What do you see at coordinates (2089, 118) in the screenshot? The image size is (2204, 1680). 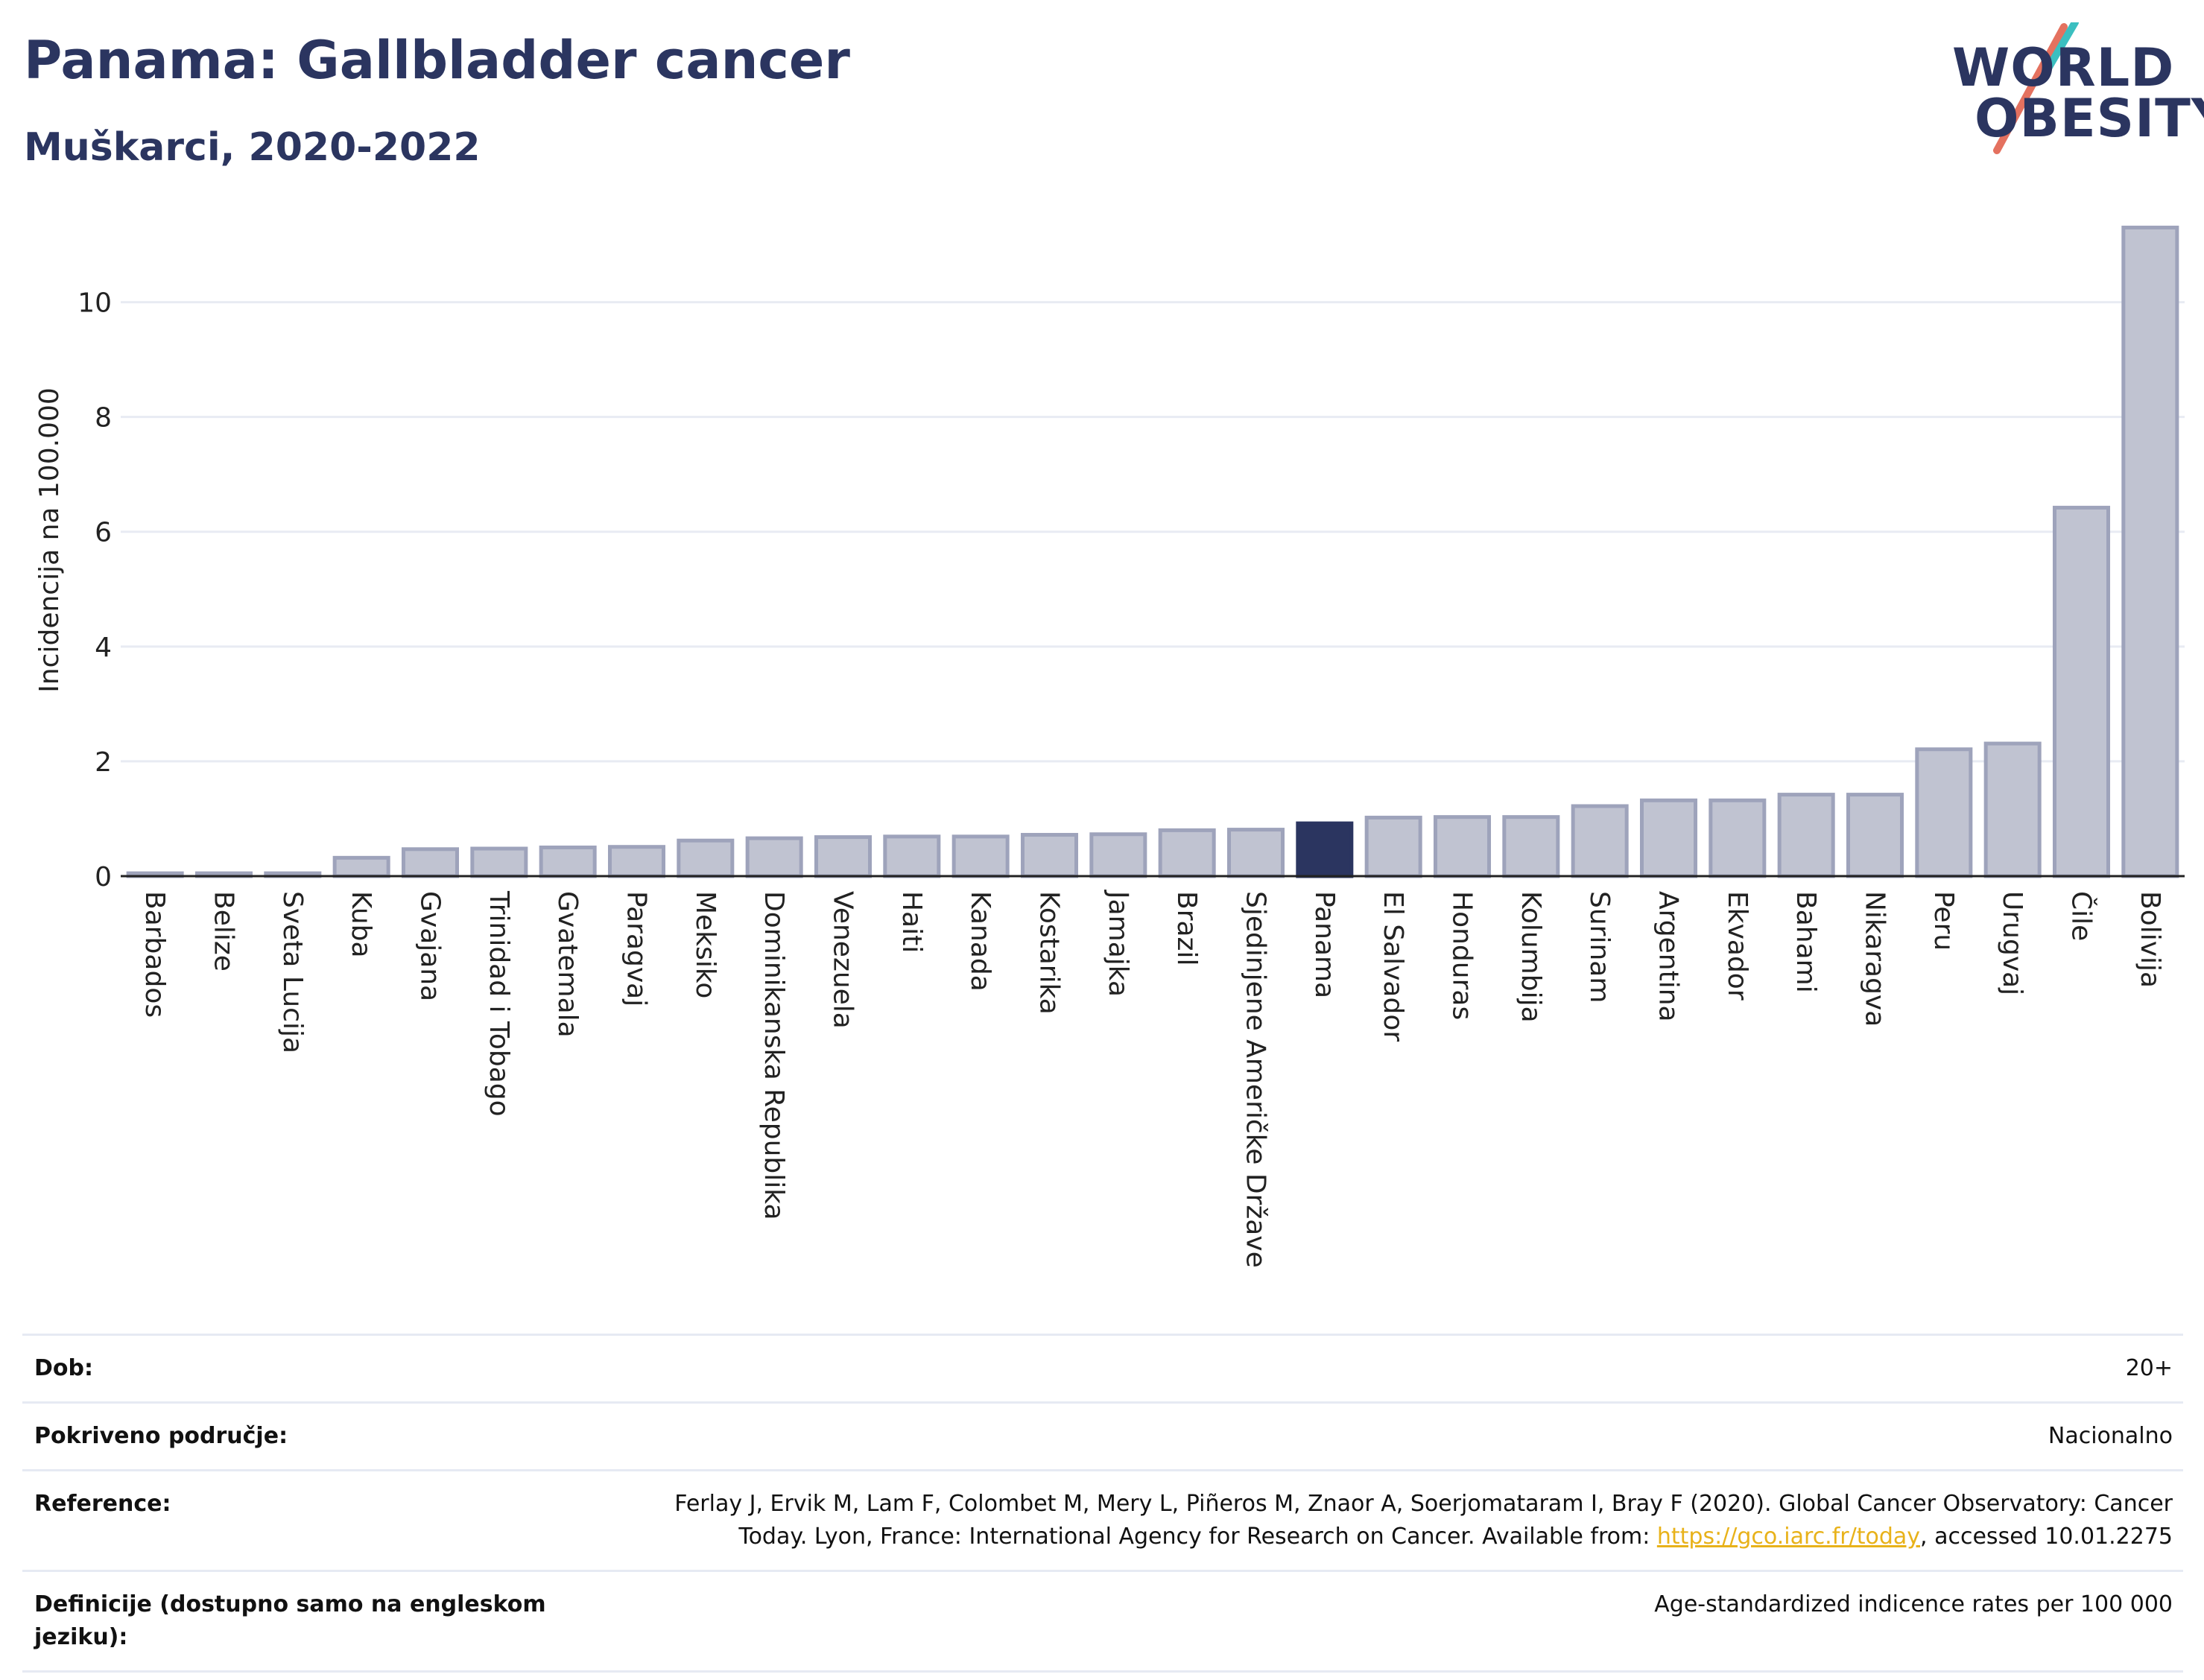 I see `logo-line-2: OBESITY` at bounding box center [2089, 118].